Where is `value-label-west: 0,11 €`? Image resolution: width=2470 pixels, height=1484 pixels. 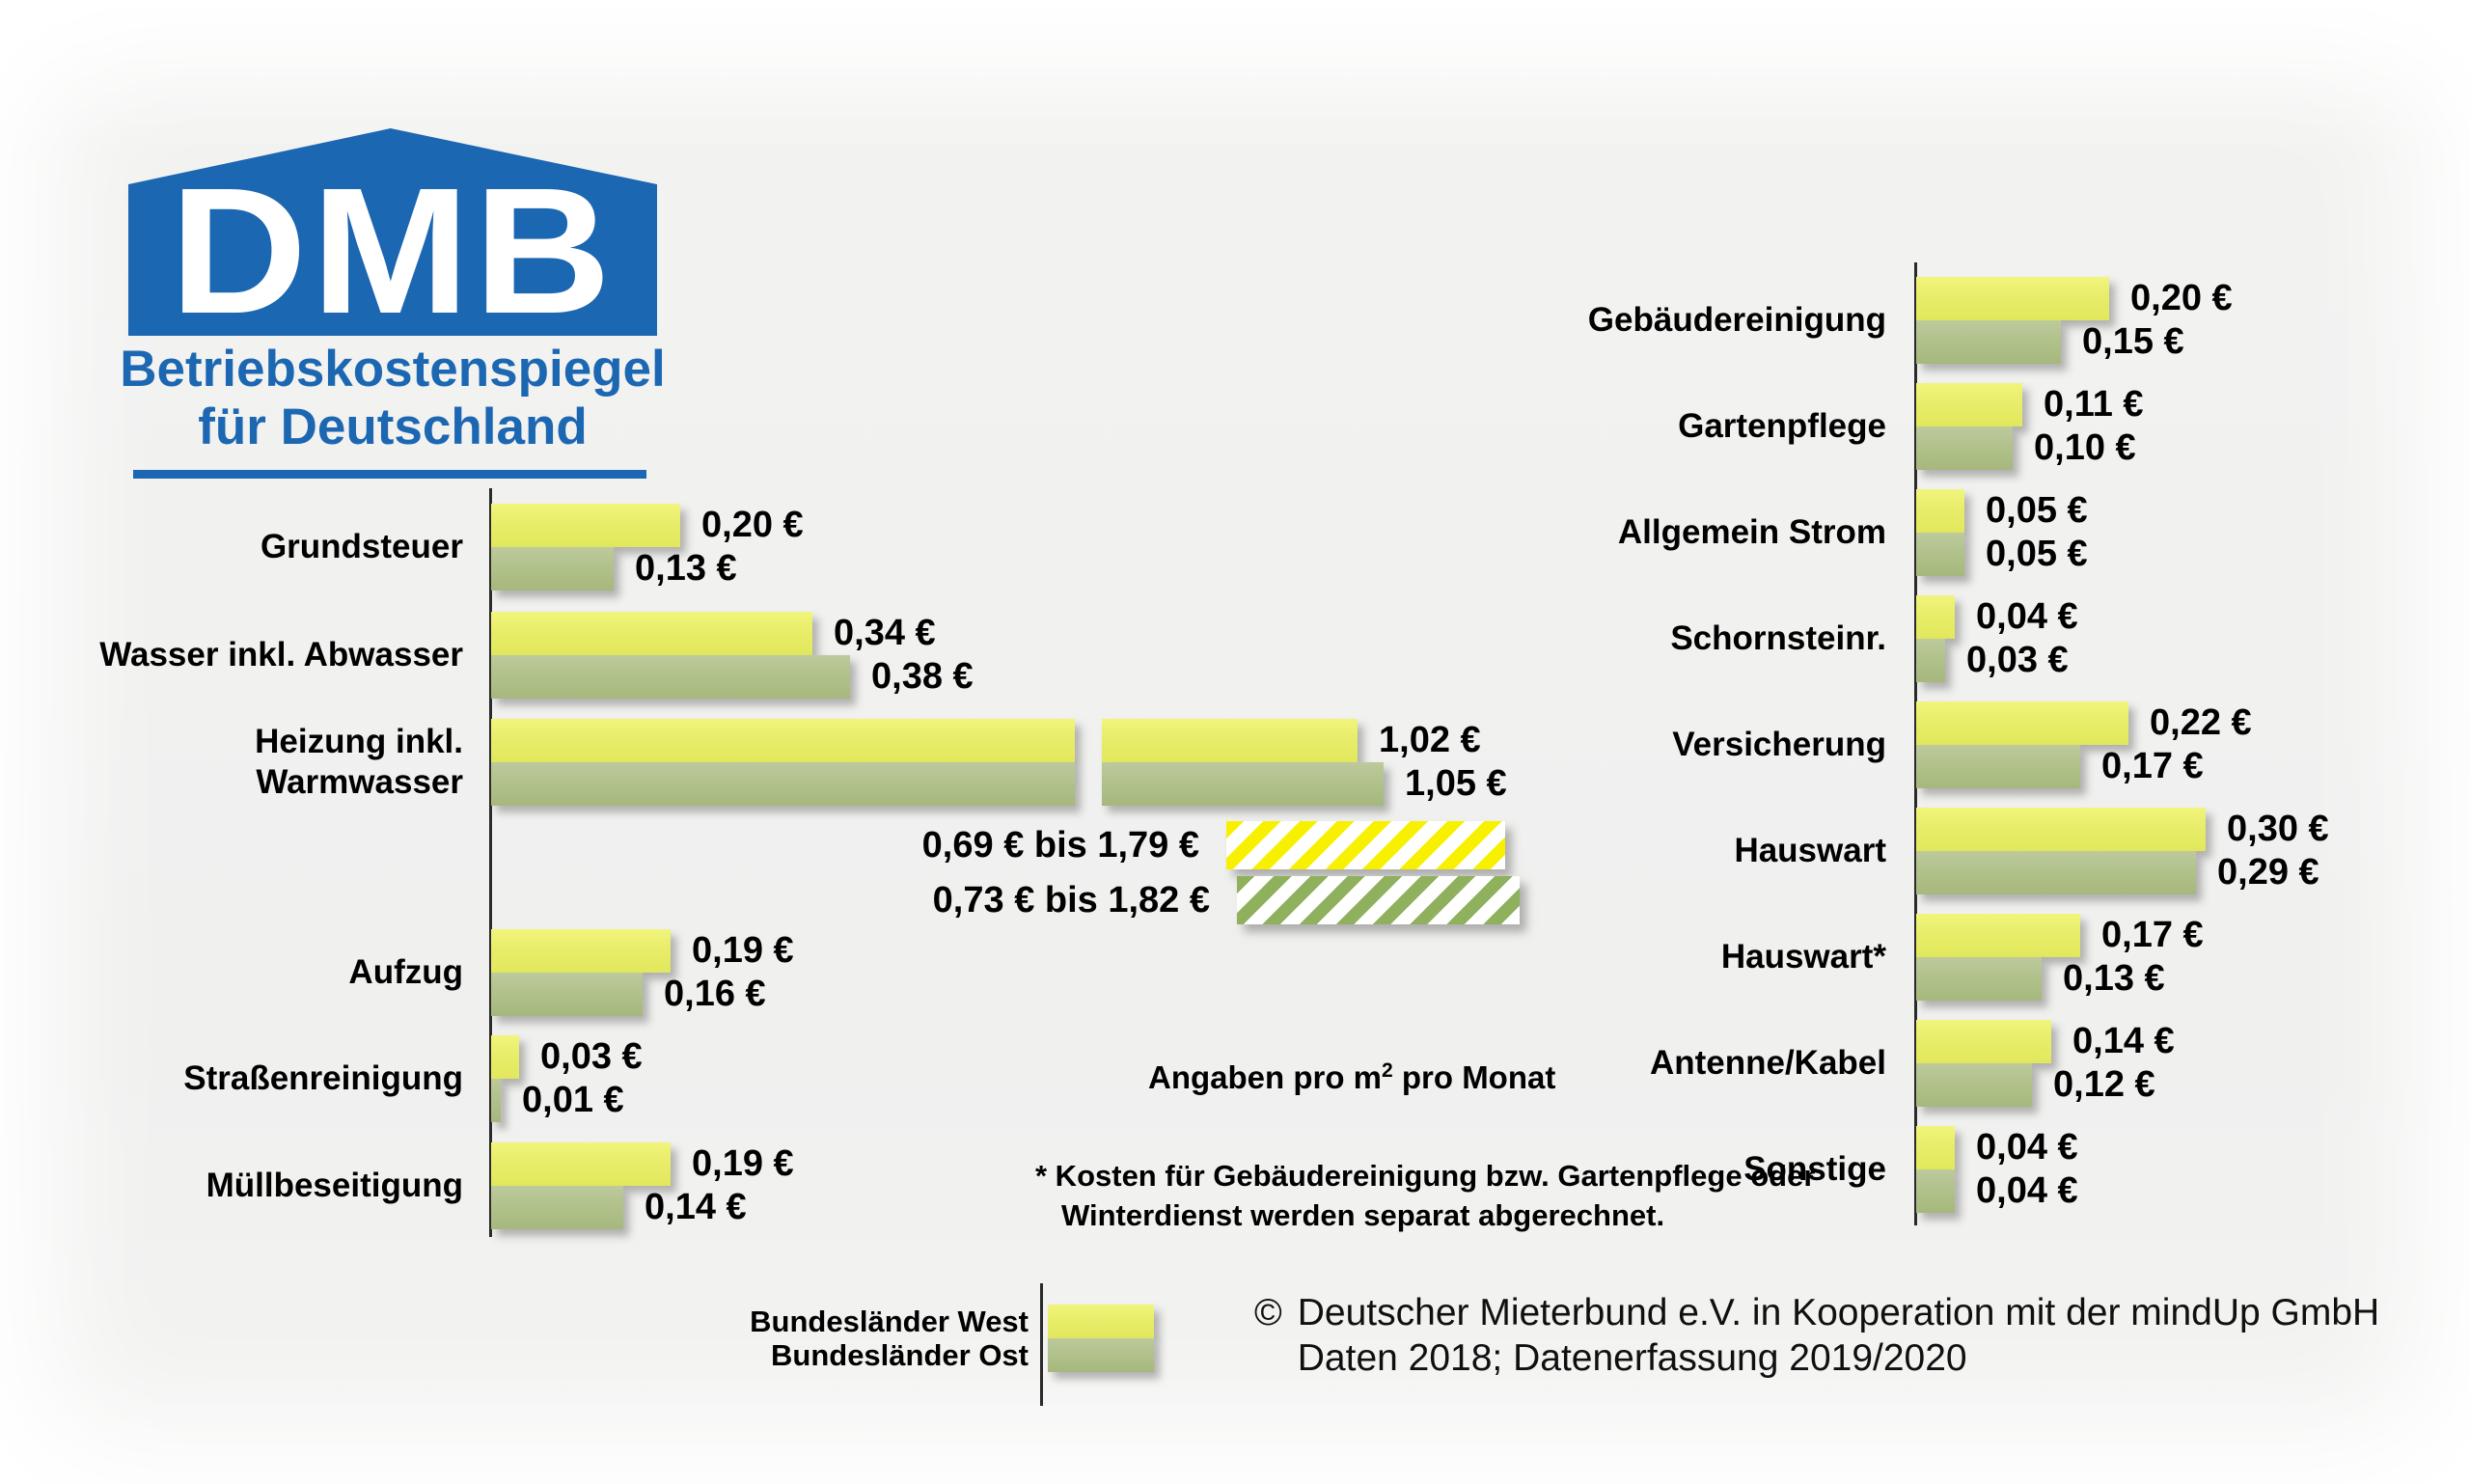
value-label-west: 0,11 € is located at coordinates (2094, 404).